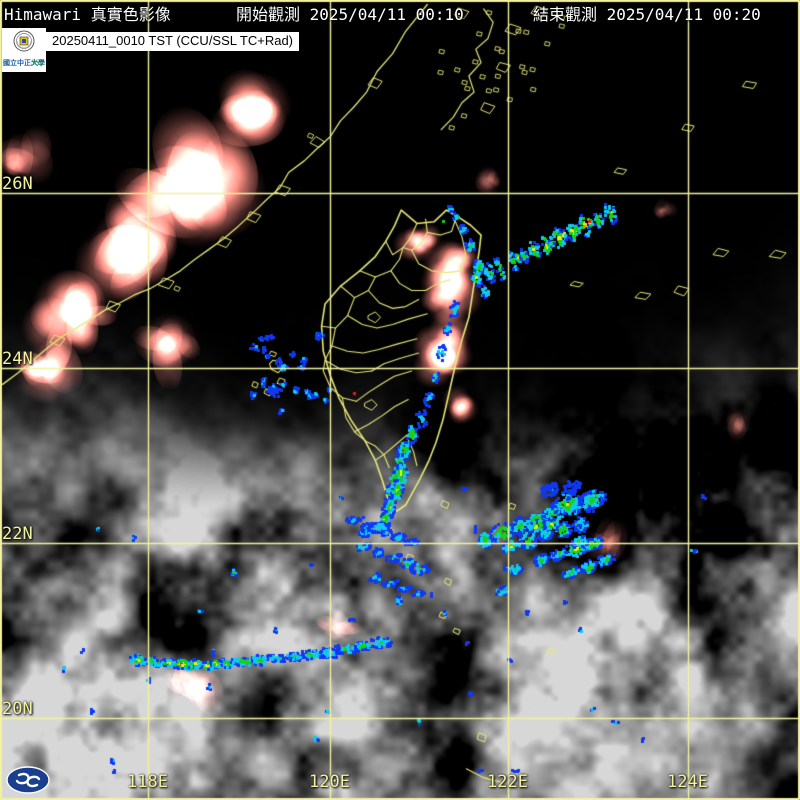 The width and height of the screenshot is (800, 800). Describe the element at coordinates (24, 41) in the screenshot. I see `university-seal-icon` at that location.